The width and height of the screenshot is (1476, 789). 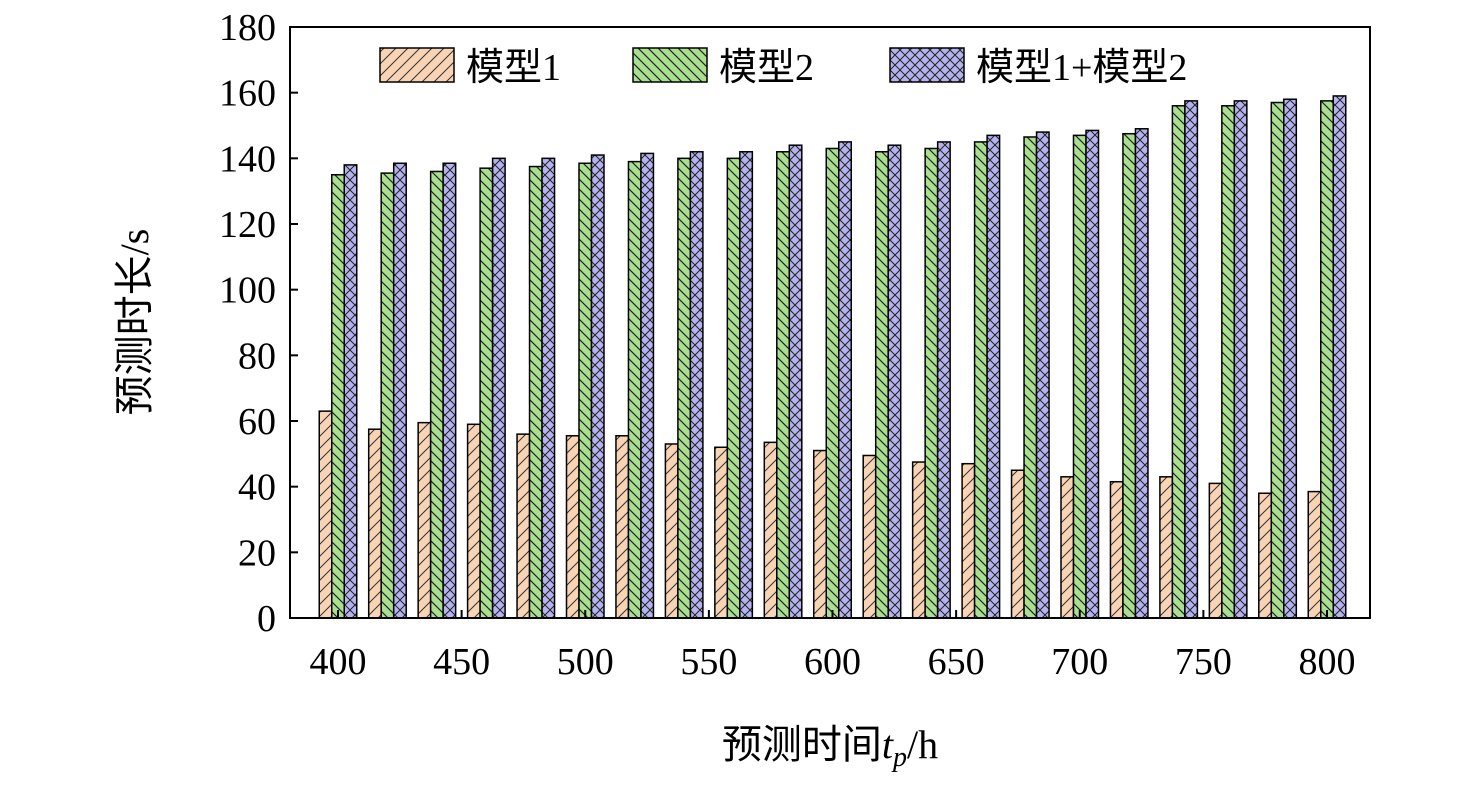 I want to click on y-tick-label: 20, so click(x=257, y=553).